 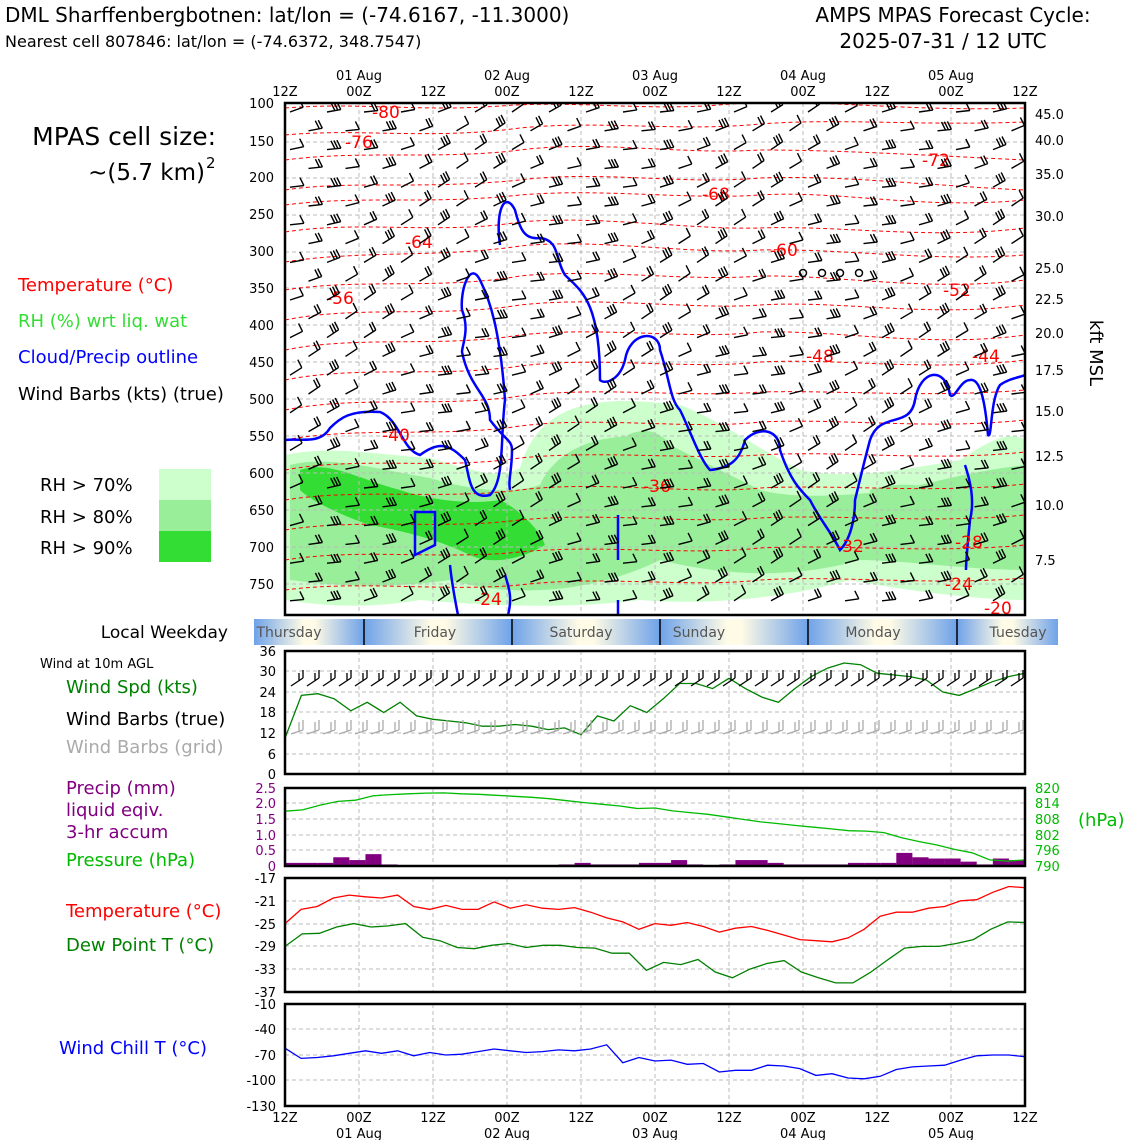 What do you see at coordinates (265, 902) in the screenshot?
I see `y-tick-label: -21` at bounding box center [265, 902].